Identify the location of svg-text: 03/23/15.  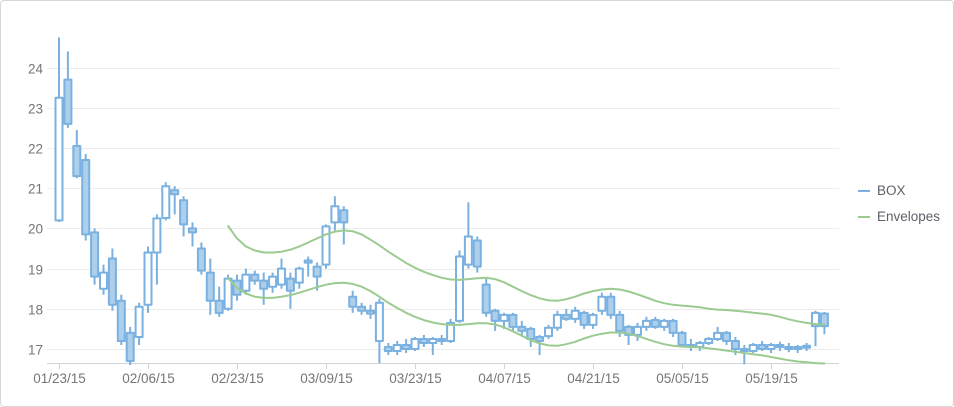
(415, 378).